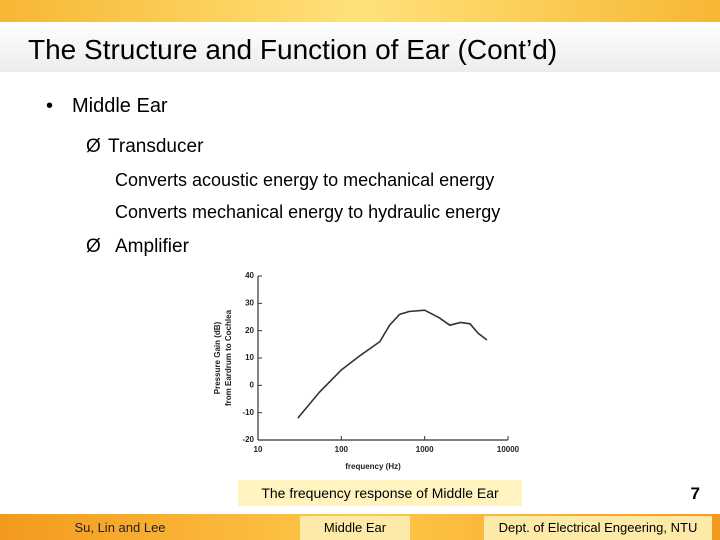  Describe the element at coordinates (598, 528) in the screenshot. I see `footer-right: Dept. of Electrical Engeering, NTU` at that location.